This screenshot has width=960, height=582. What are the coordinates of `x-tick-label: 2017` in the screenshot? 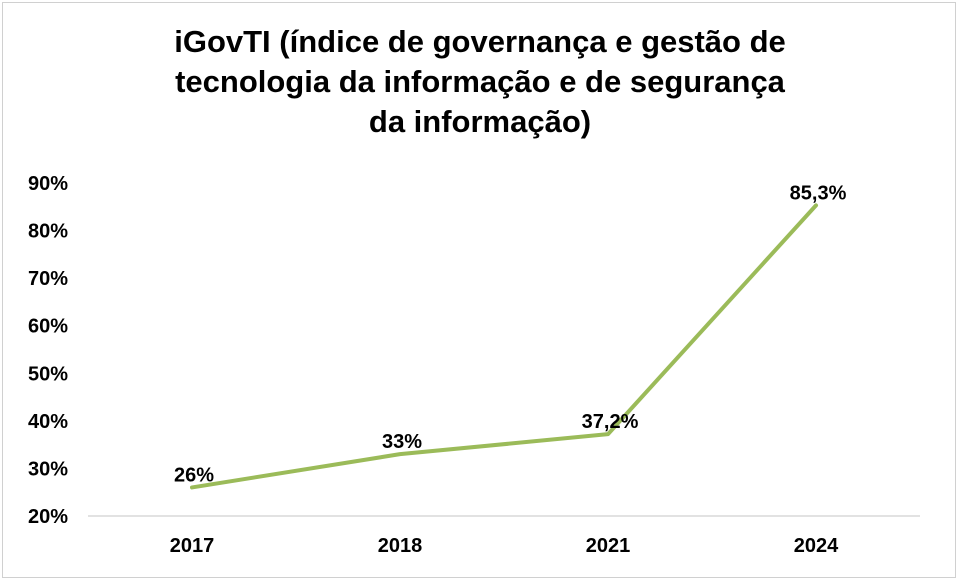 It's located at (192, 546).